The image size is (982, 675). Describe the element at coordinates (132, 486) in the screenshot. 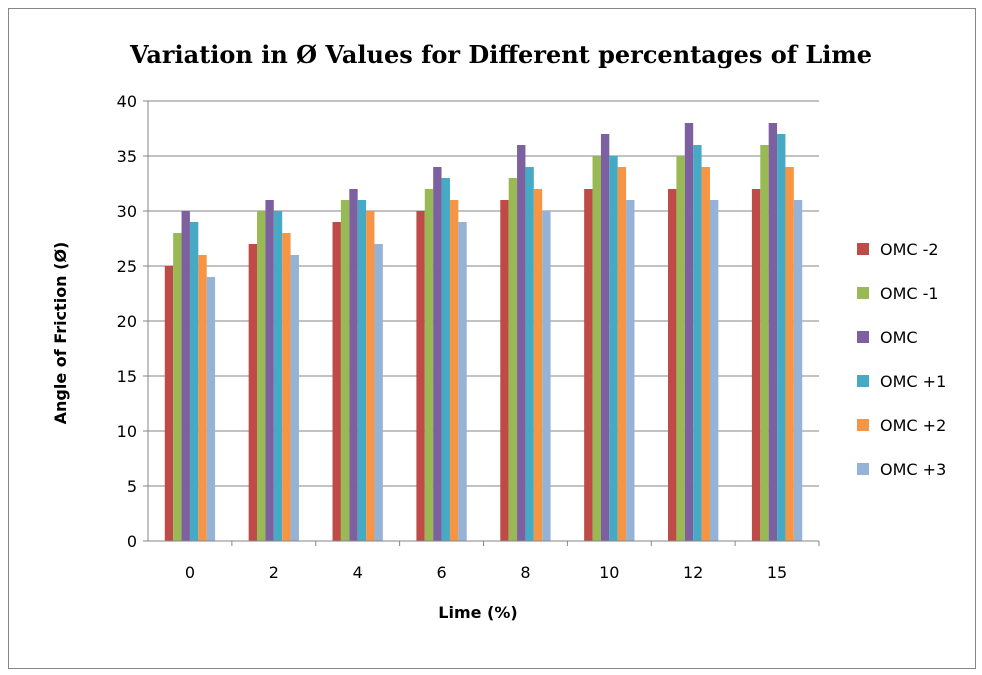

I see `y-tick-label: 5` at that location.